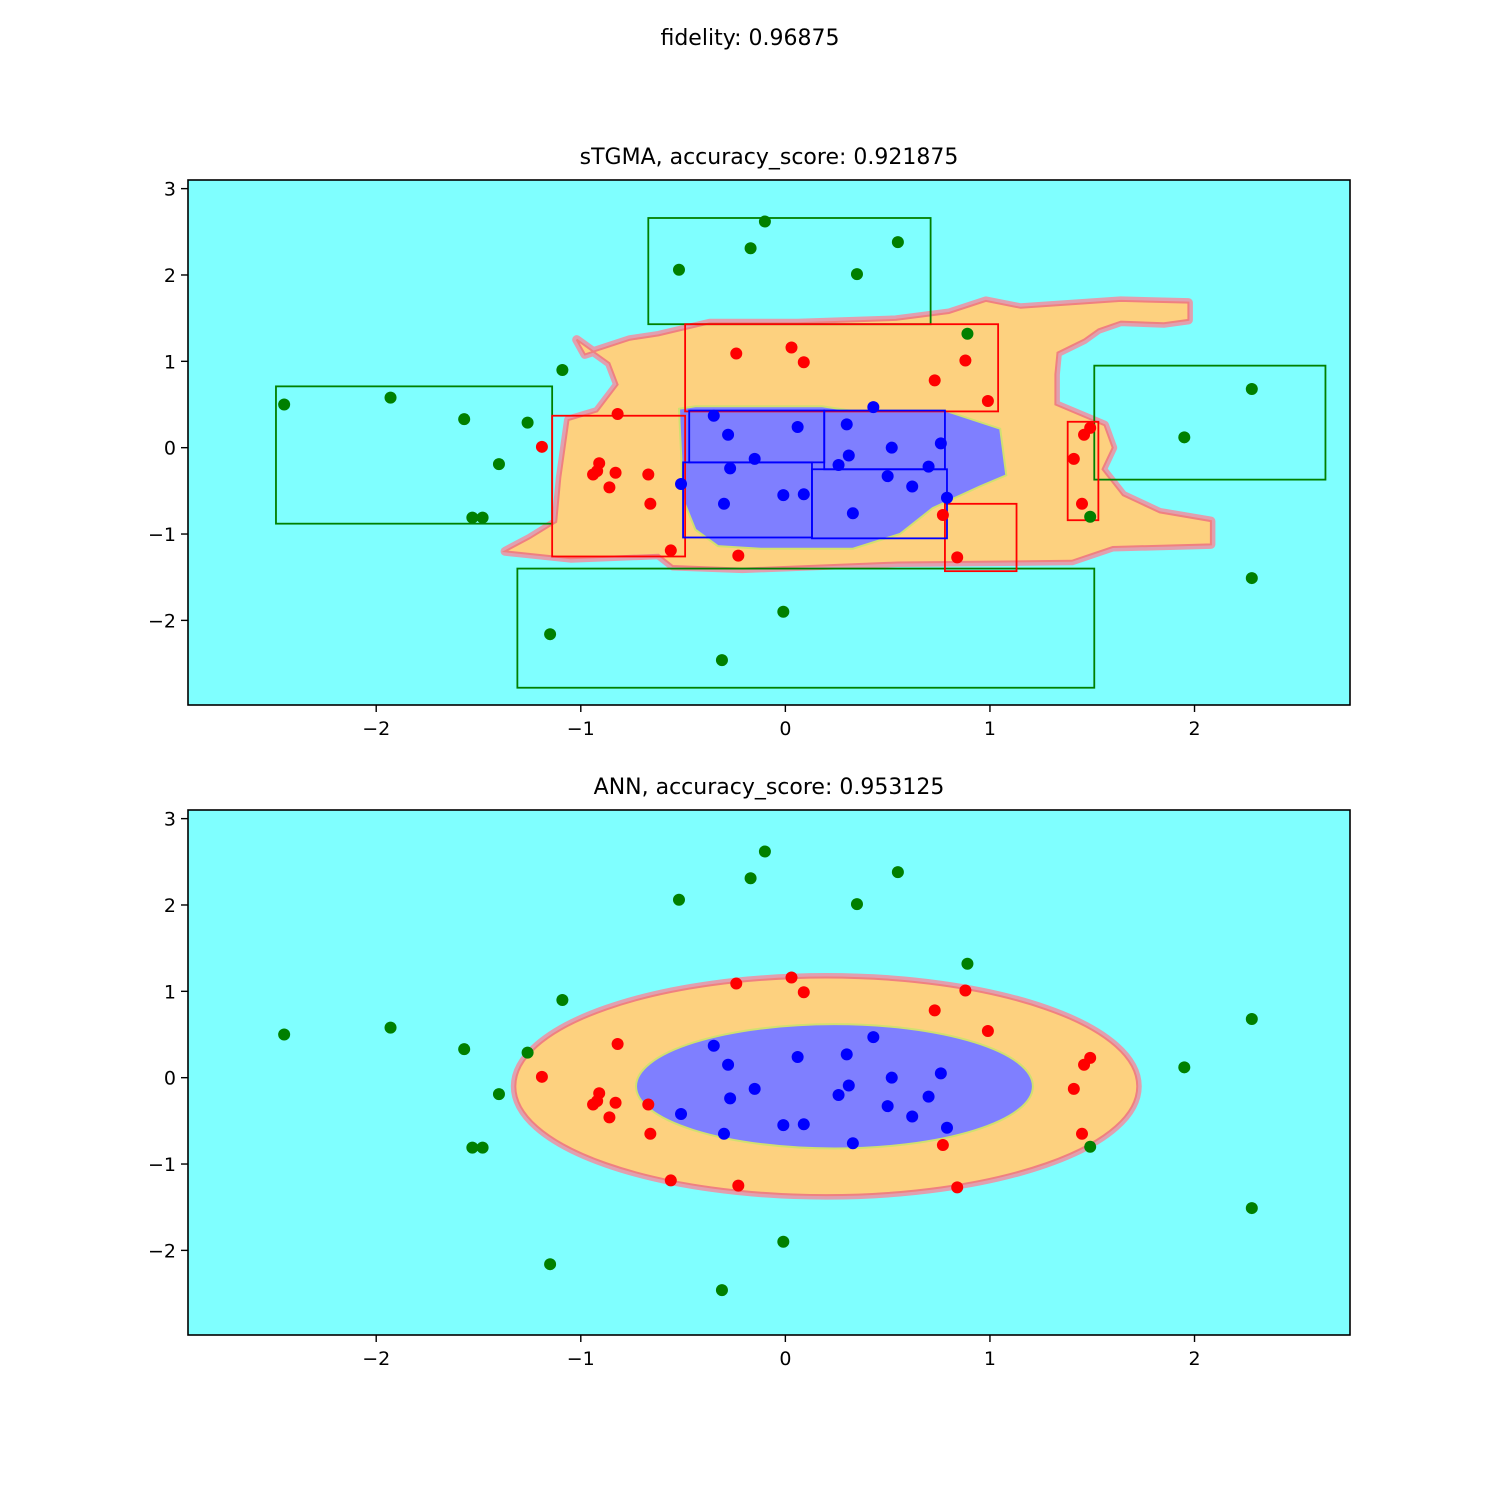  I want to click on y-tick-label: 0, so click(170, 449).